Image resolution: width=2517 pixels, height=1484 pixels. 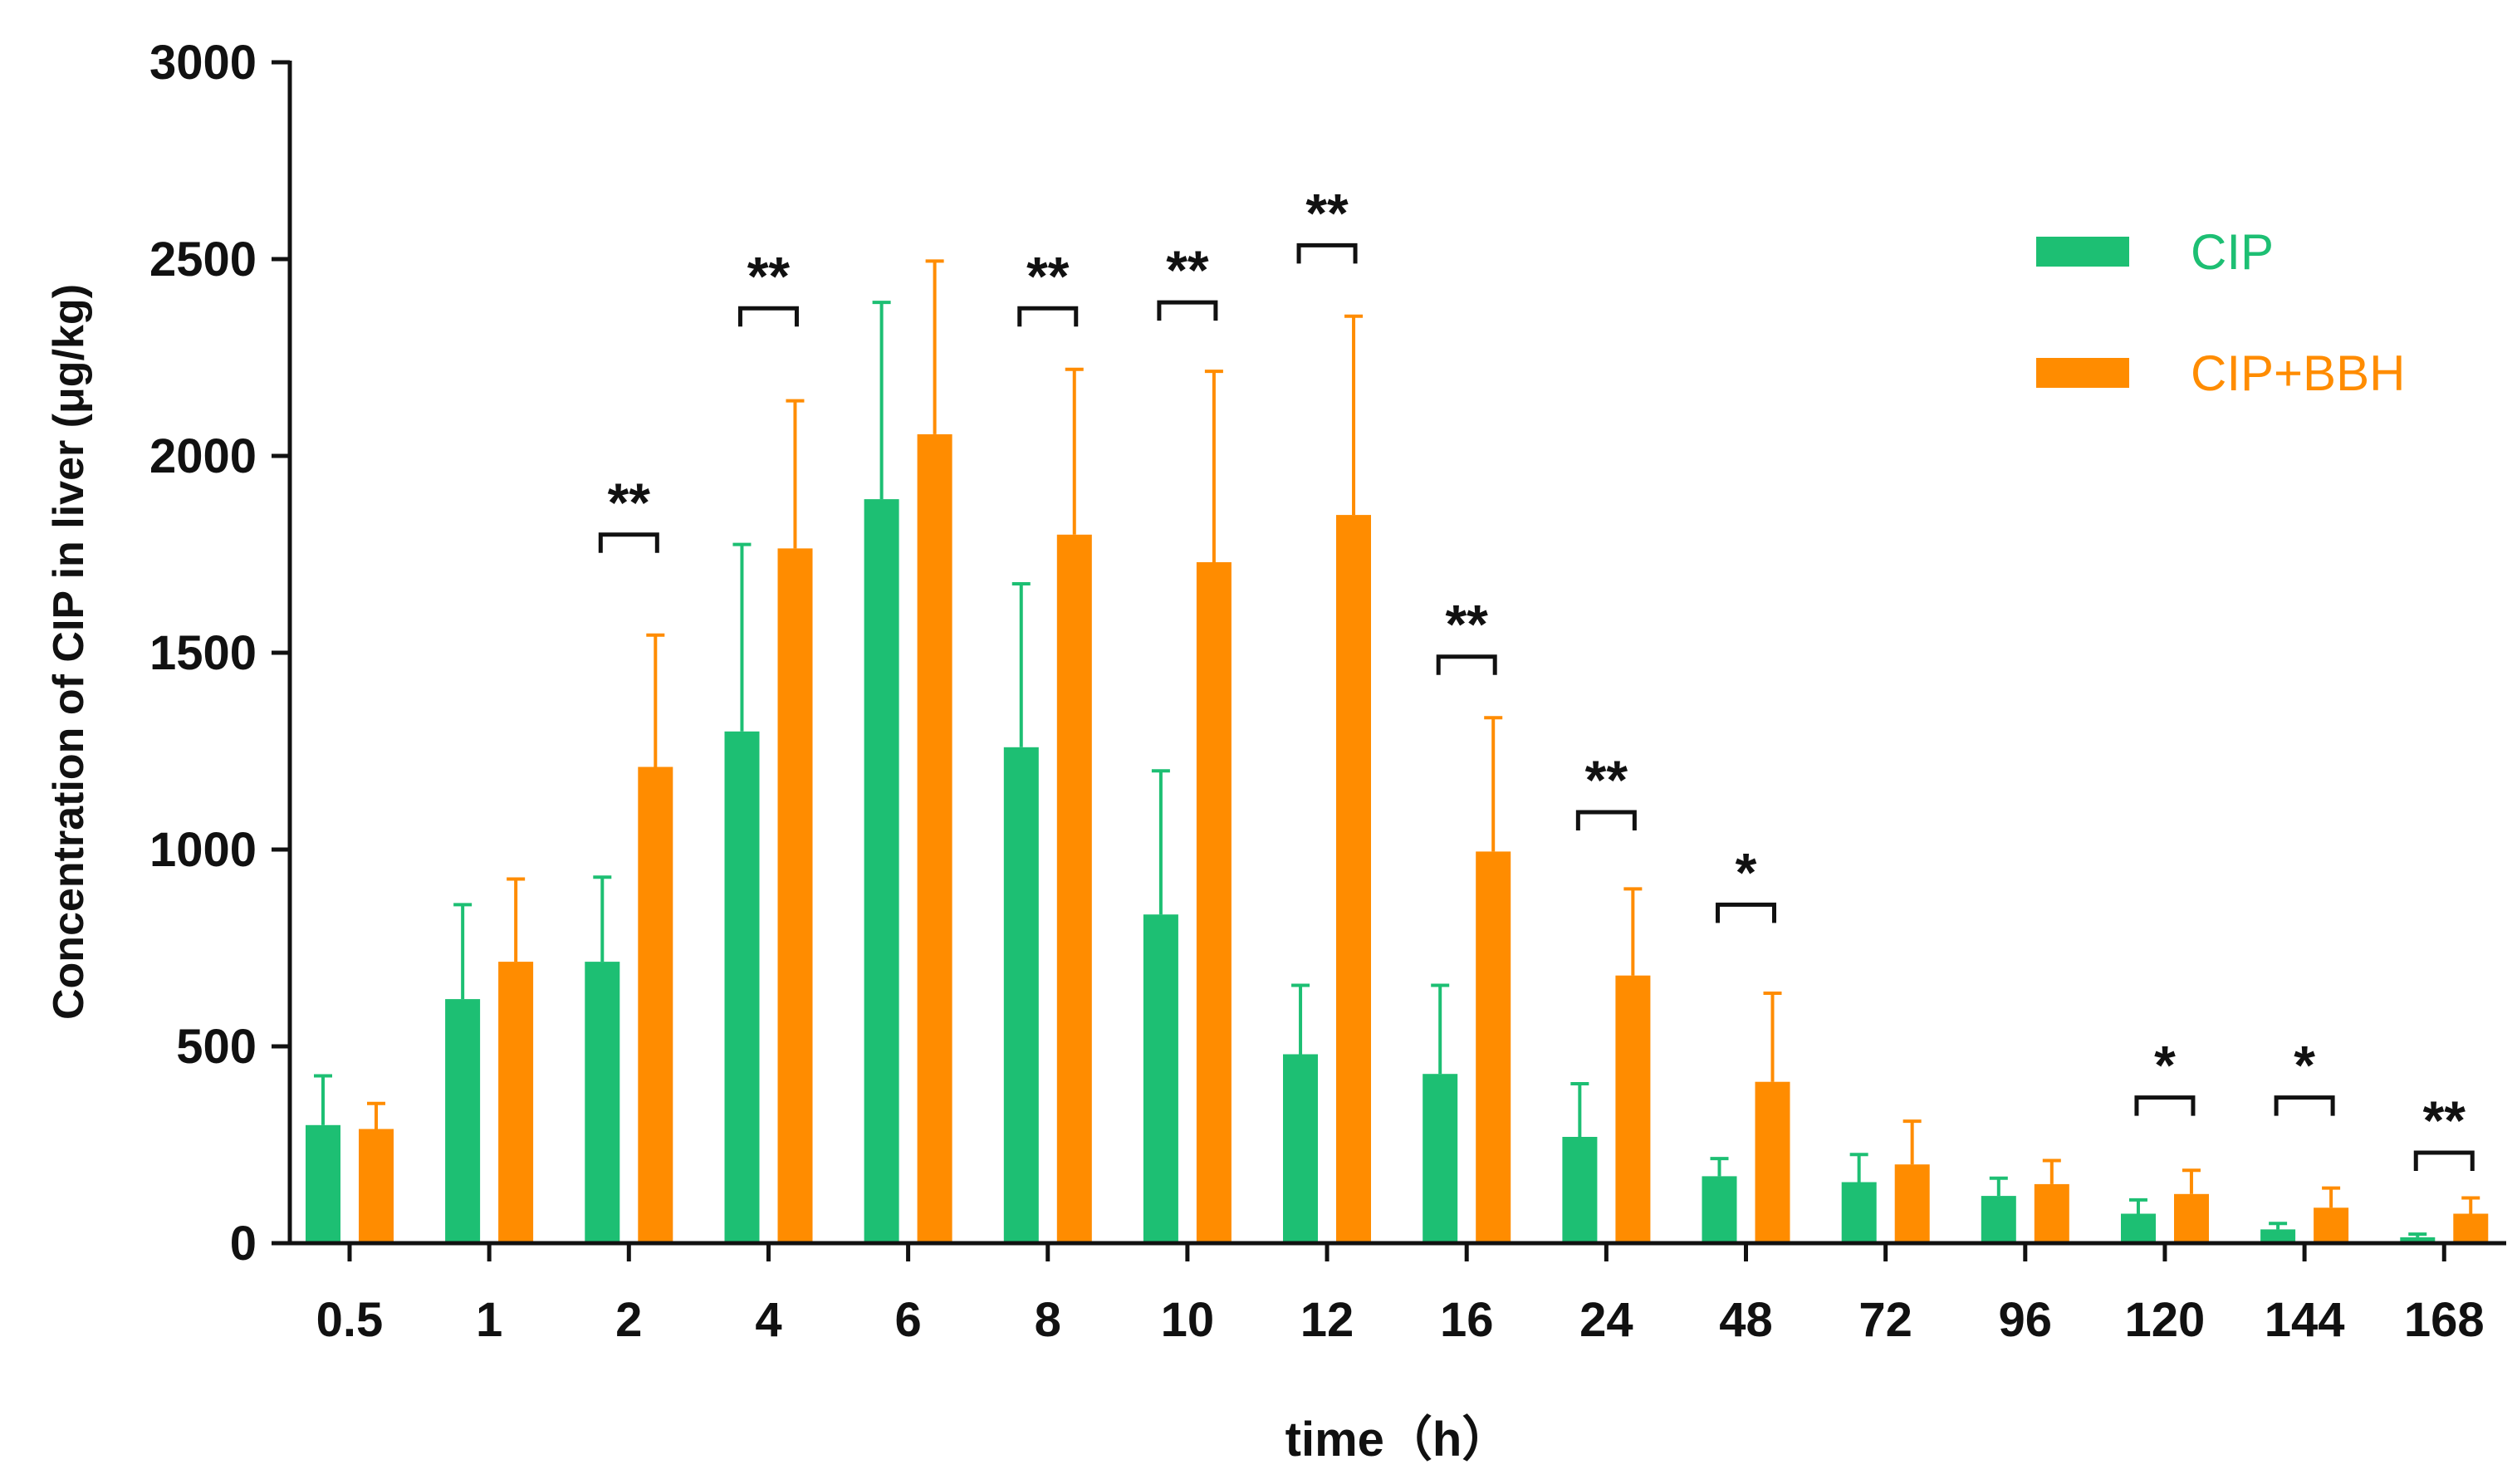 I want to click on y-tick-label-1000: 1000, so click(x=203, y=850).